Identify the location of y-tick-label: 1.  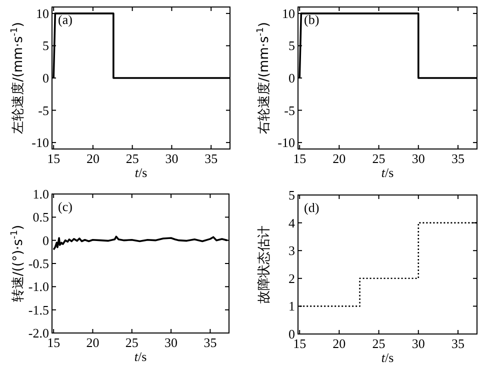
(291, 306).